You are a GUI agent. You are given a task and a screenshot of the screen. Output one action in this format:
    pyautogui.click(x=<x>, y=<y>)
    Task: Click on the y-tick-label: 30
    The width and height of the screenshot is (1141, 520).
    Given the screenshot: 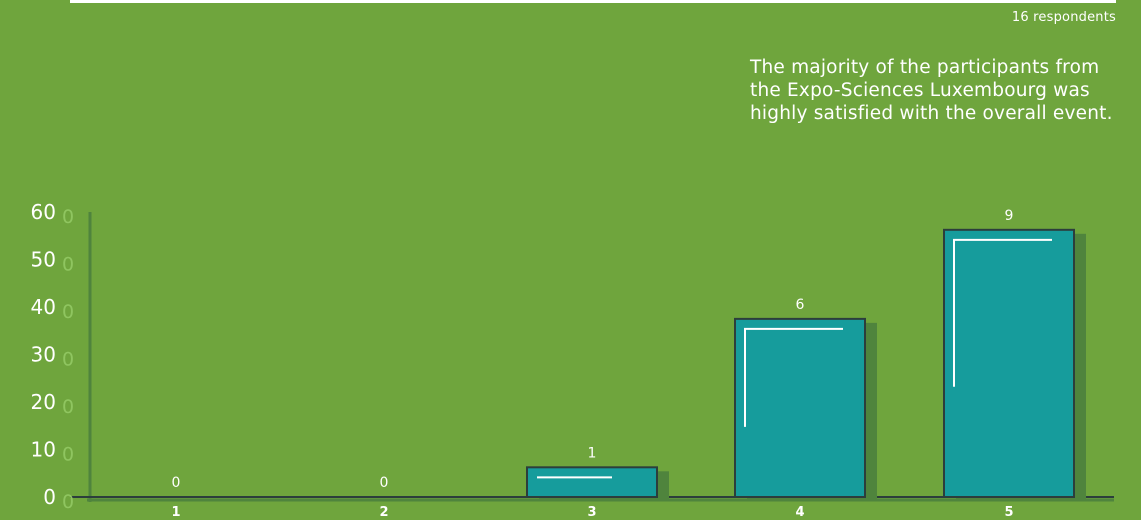 What is the action you would take?
    pyautogui.click(x=43, y=355)
    